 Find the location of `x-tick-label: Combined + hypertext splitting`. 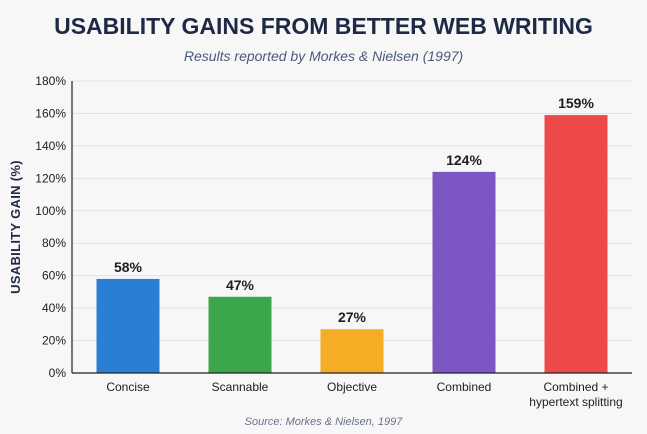

x-tick-label: Combined + hypertext splitting is located at coordinates (575, 394).